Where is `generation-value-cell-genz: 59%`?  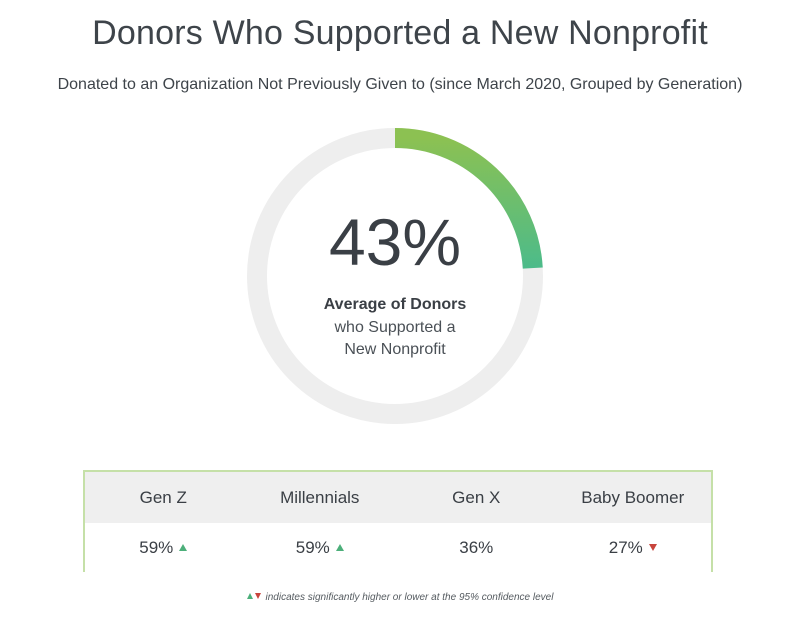
generation-value-cell-genz: 59% is located at coordinates (163, 548).